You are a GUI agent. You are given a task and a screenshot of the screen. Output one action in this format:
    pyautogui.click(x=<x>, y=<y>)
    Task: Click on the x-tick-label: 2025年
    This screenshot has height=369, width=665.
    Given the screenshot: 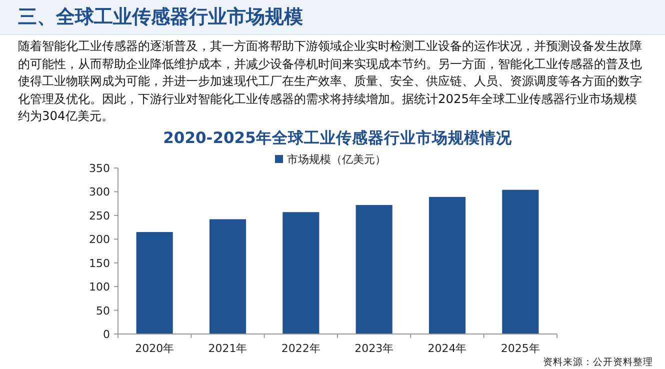 What is the action you would take?
    pyautogui.click(x=520, y=348)
    